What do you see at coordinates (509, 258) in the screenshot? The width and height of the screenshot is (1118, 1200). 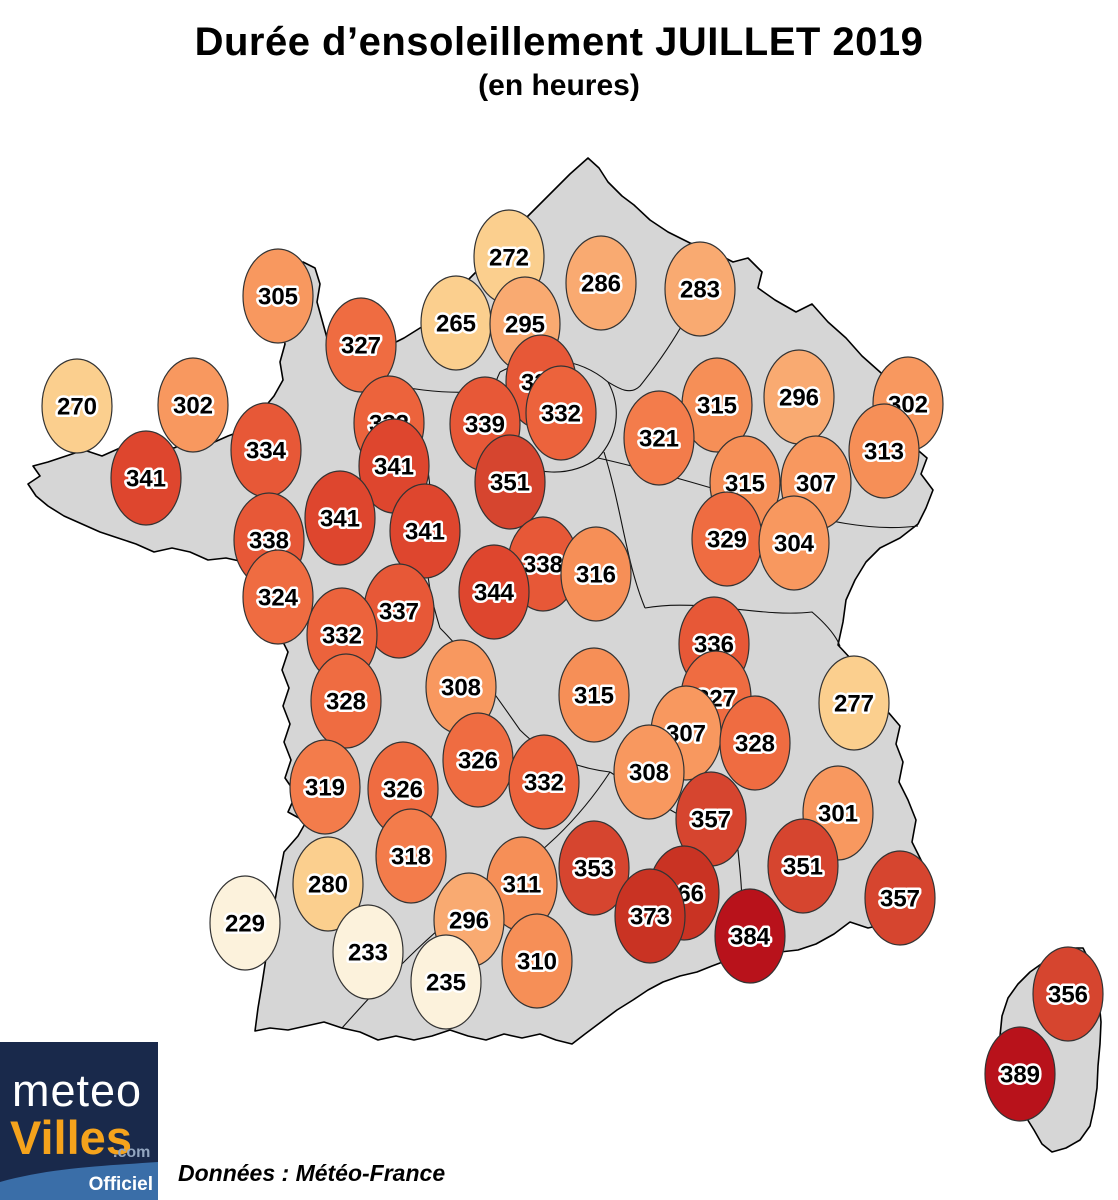 I see `bubble-value-label: 272` at bounding box center [509, 258].